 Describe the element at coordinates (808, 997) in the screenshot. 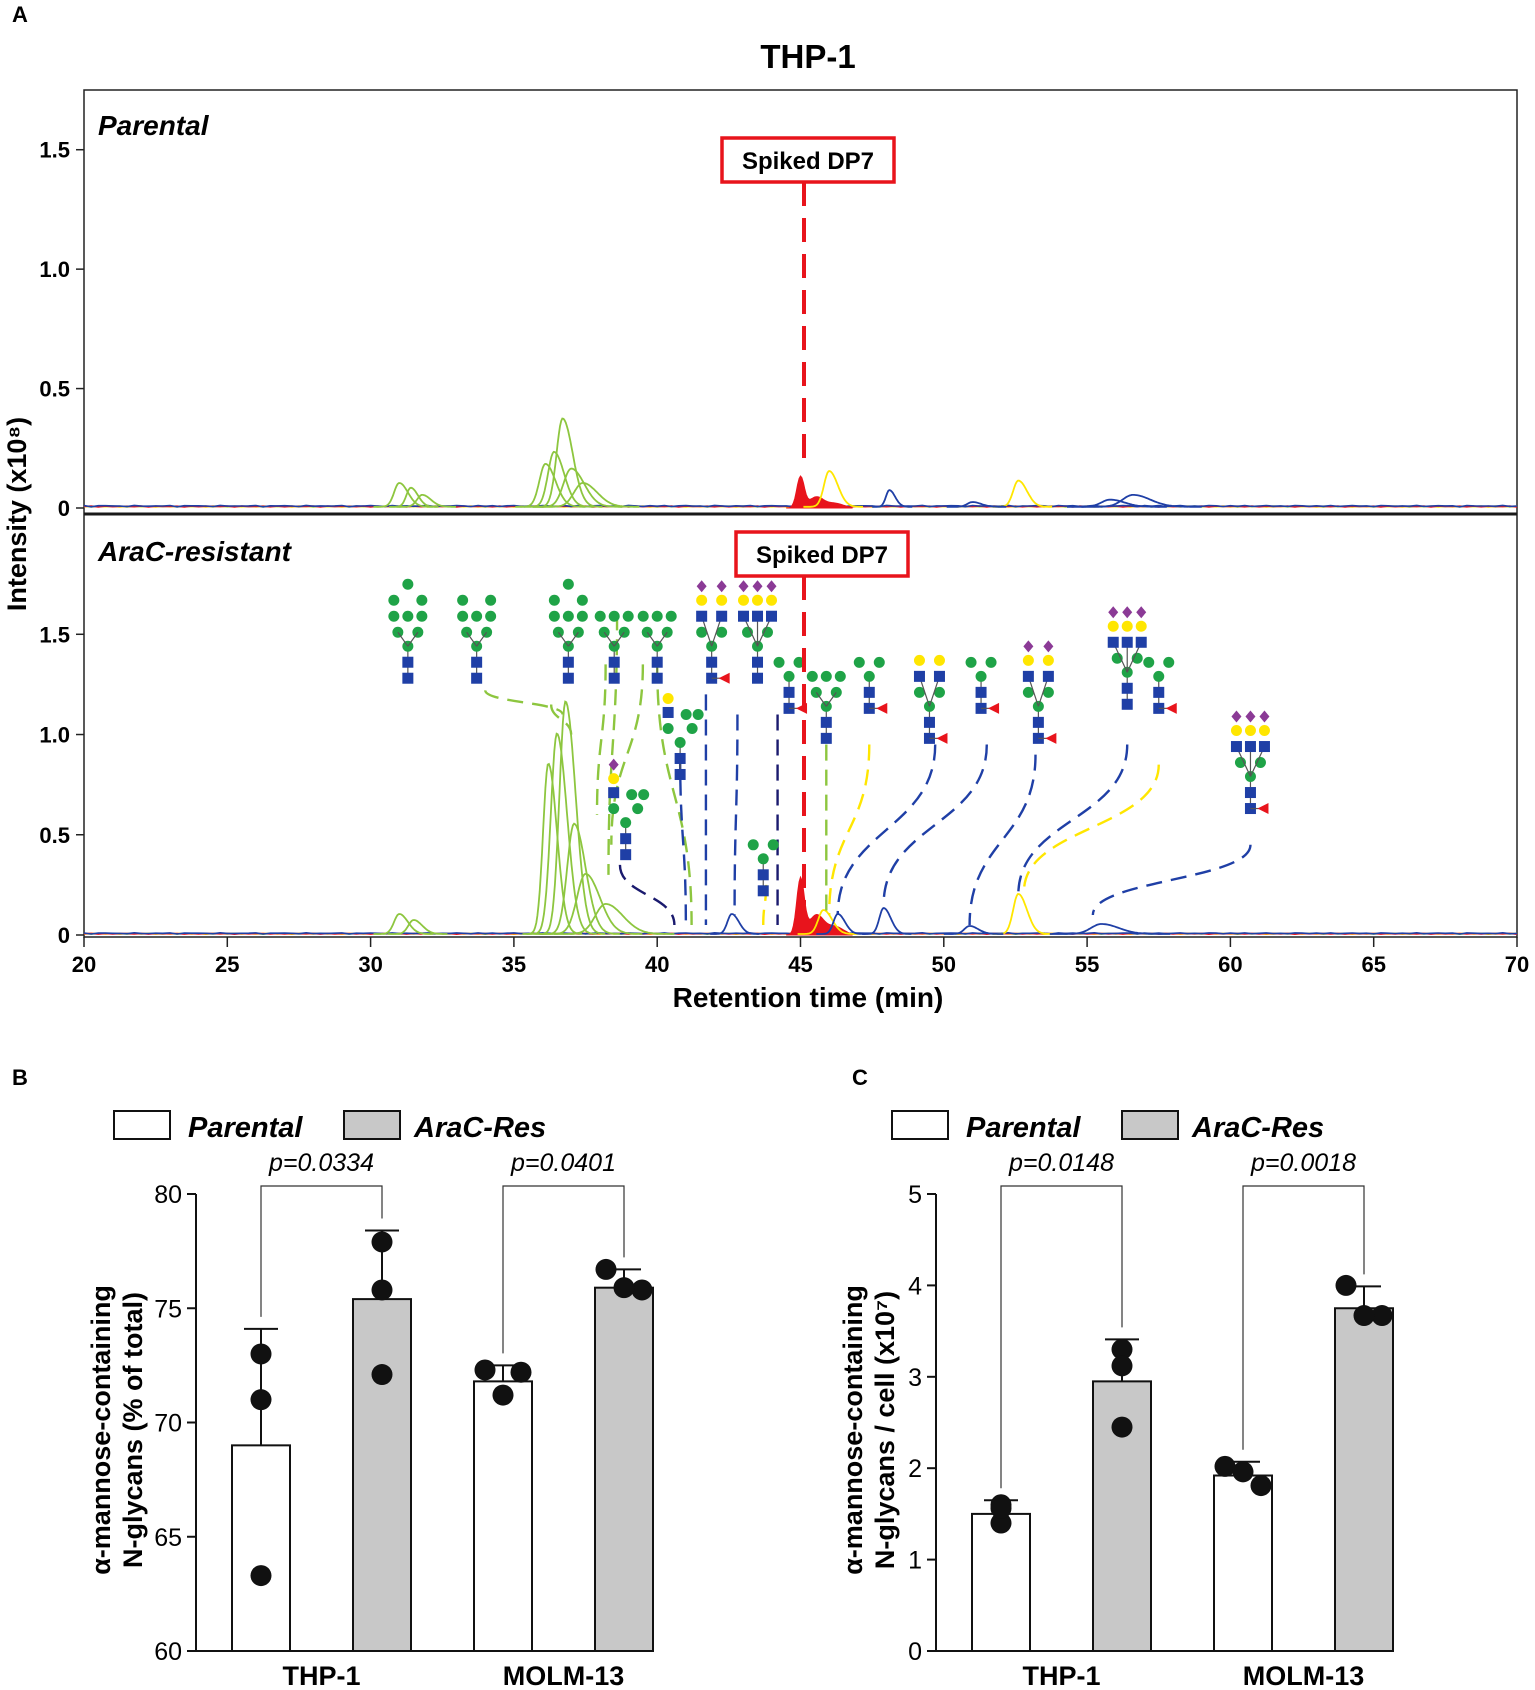

I see `chart-a-xlabel: Retention time (min)` at that location.